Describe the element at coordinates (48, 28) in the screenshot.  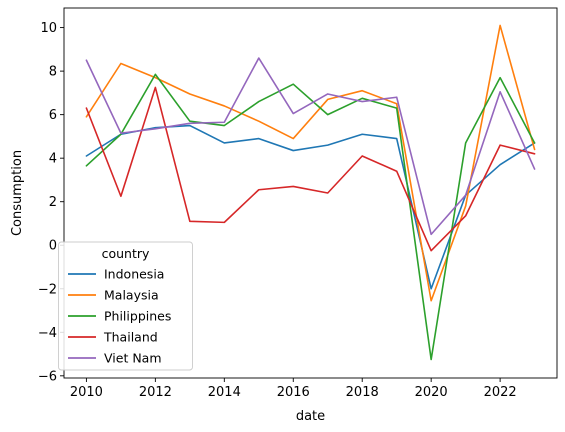
I see `y-tick-label: 10` at that location.